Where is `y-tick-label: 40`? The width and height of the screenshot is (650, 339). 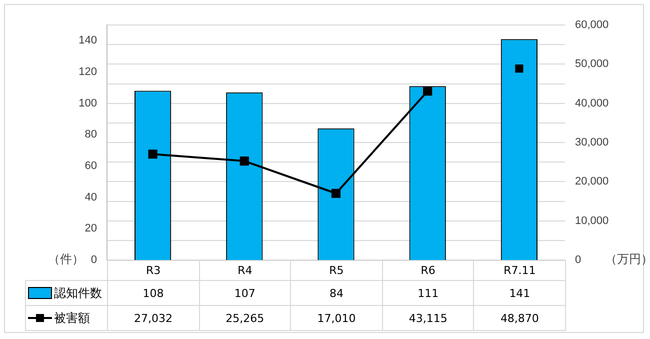
y-tick-label: 40 is located at coordinates (90, 197).